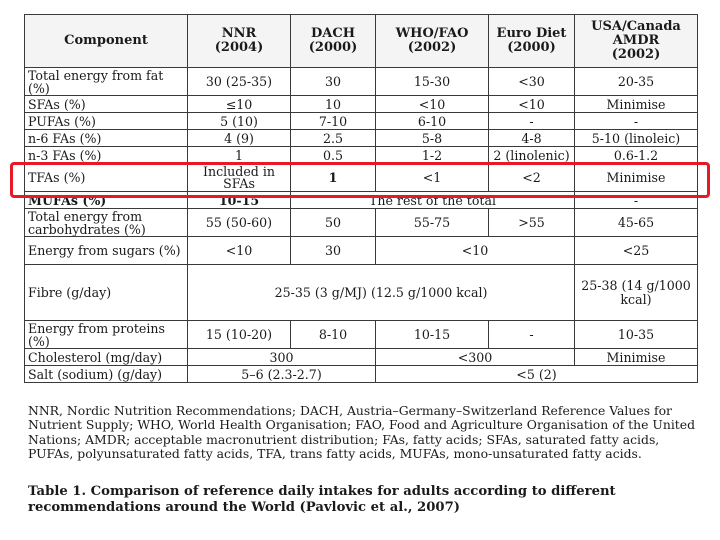  What do you see at coordinates (531, 104) in the screenshot?
I see `cell-euro: <10` at bounding box center [531, 104].